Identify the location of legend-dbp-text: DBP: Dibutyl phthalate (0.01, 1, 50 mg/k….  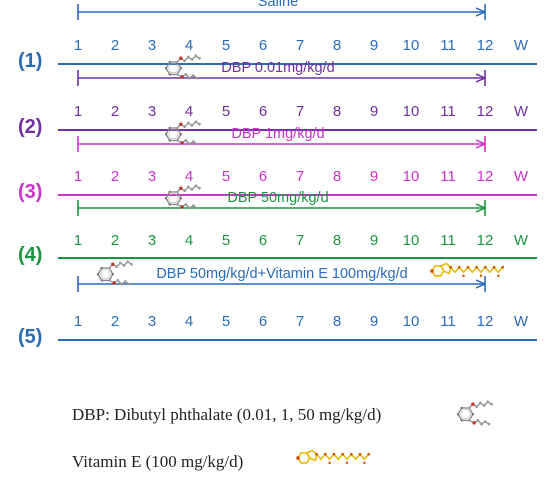
(226, 414).